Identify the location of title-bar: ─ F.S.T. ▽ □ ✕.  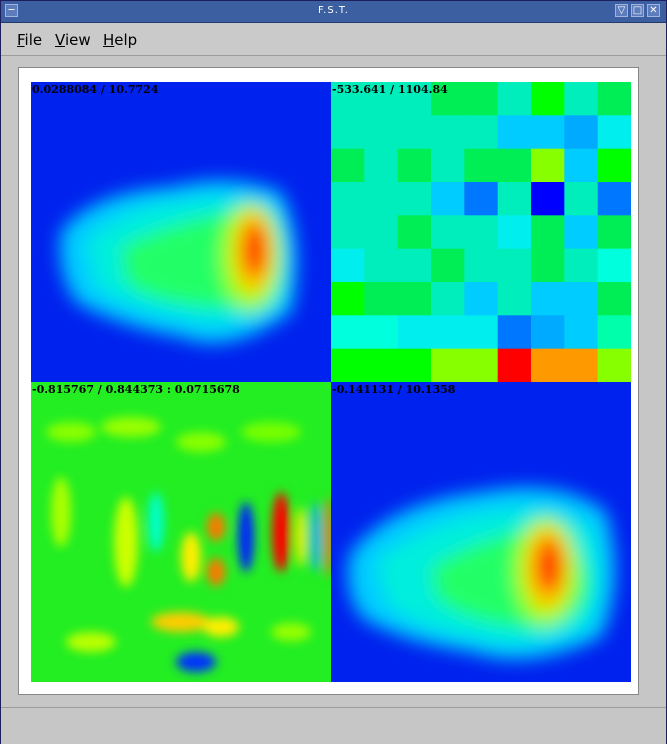
(333, 12).